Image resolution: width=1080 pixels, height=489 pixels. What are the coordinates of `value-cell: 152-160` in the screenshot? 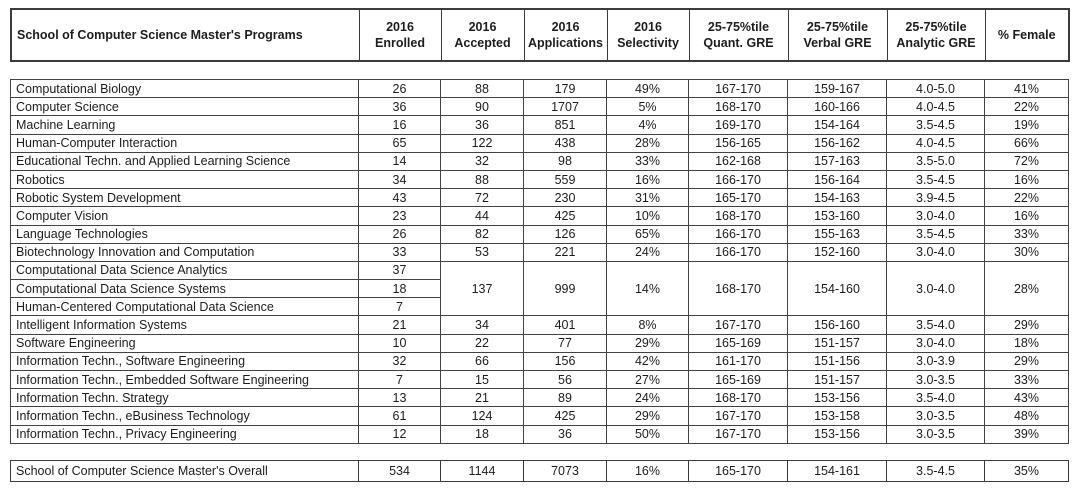 It's located at (837, 252).